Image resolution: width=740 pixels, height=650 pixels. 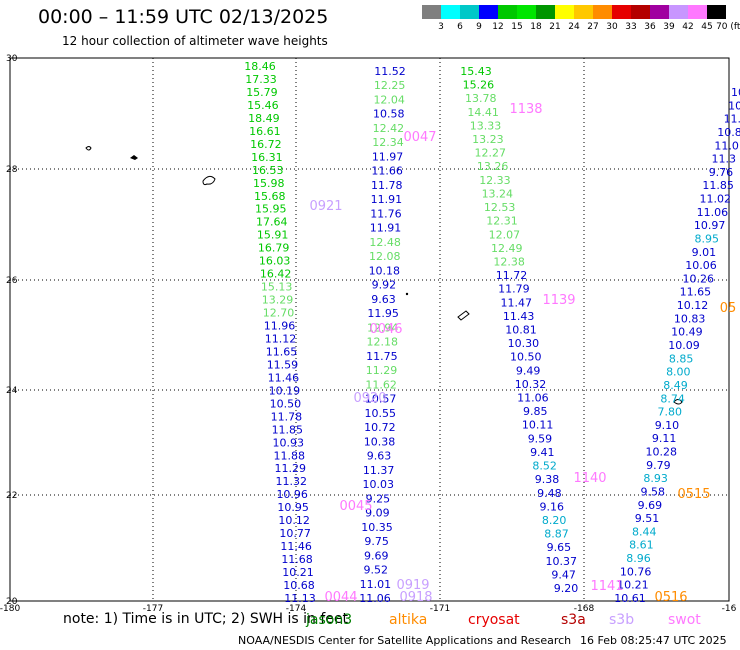 What do you see at coordinates (507, 248) in the screenshot?
I see `swh-value: 12.49` at bounding box center [507, 248].